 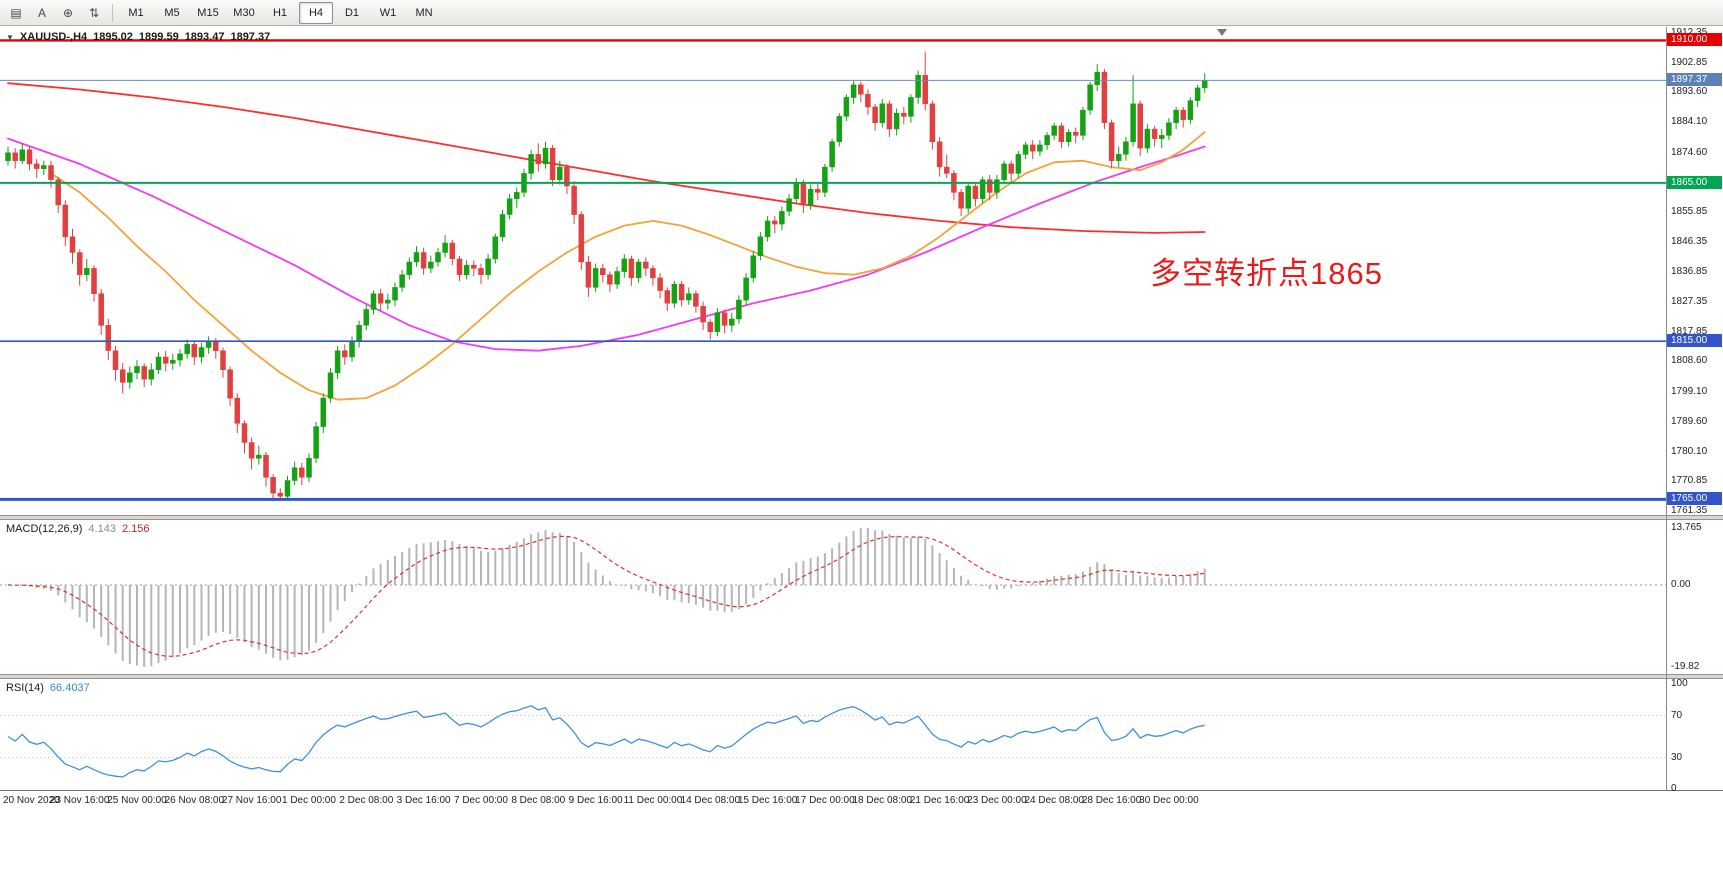 I want to click on price-badge-1815.00: 1815.00, so click(x=1694, y=341).